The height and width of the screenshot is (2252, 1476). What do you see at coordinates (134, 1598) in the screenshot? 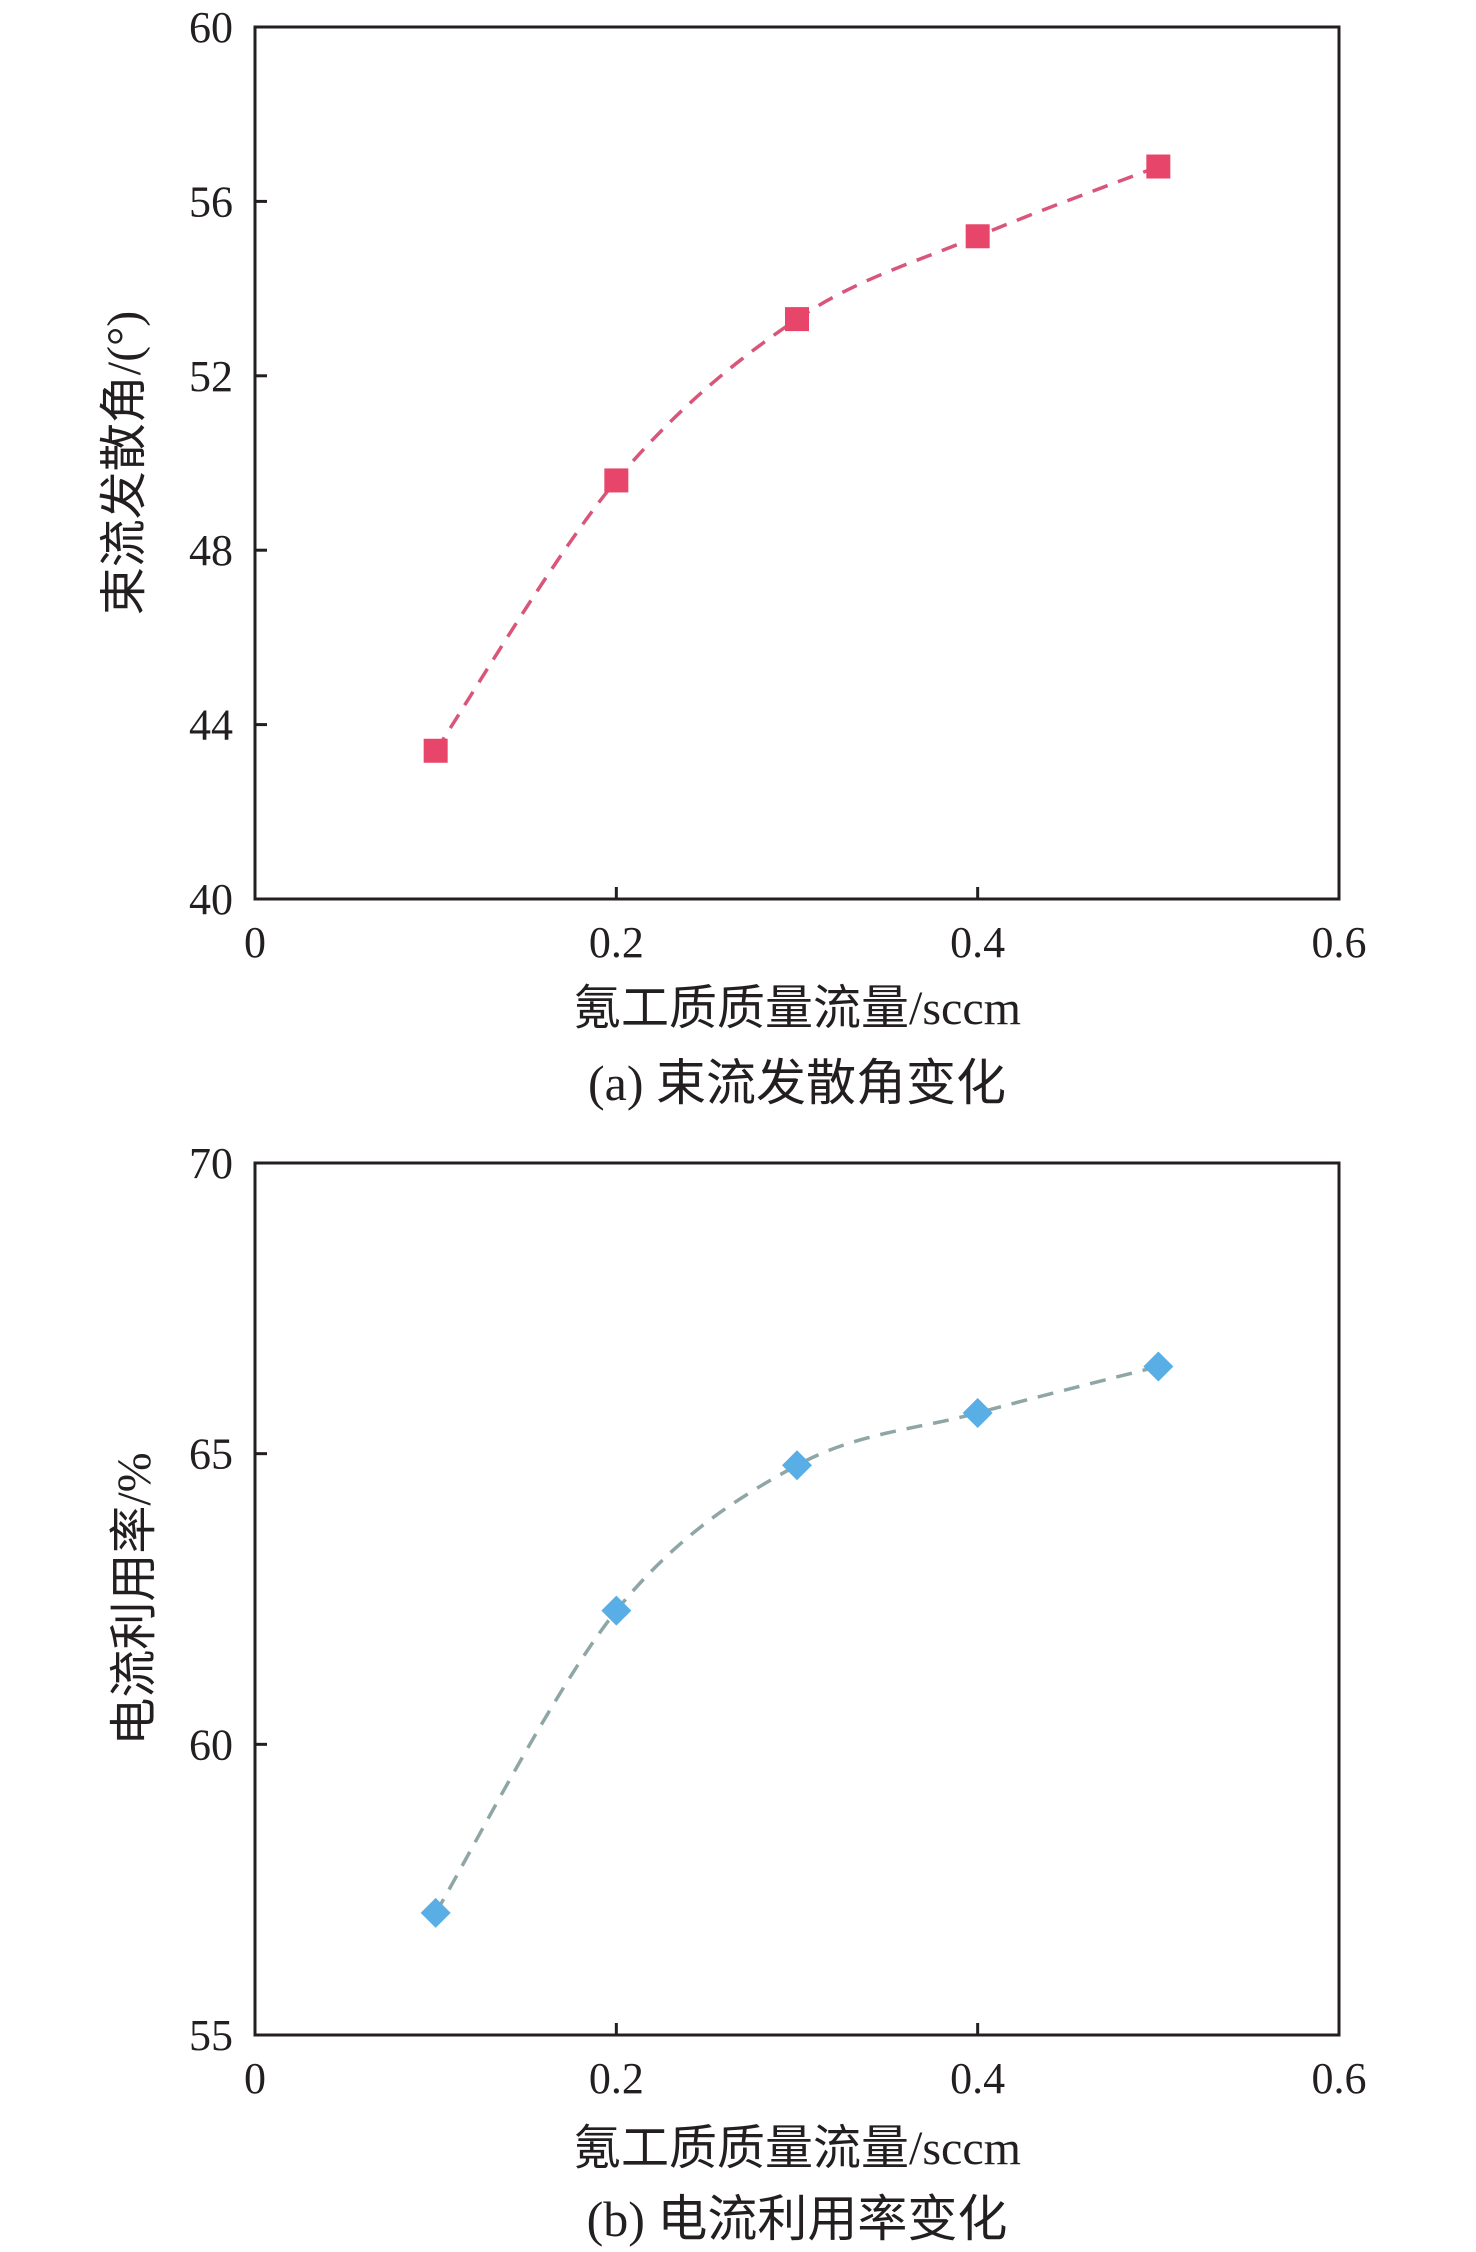
I see `y-axis-label: 电流利用率/%` at bounding box center [134, 1598].